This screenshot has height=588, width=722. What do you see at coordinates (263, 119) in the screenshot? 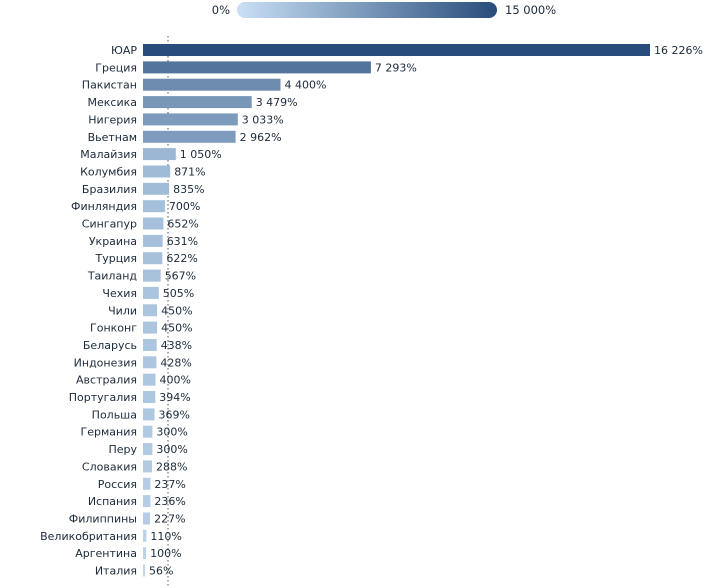
I see `value-label: 3 033%` at bounding box center [263, 119].